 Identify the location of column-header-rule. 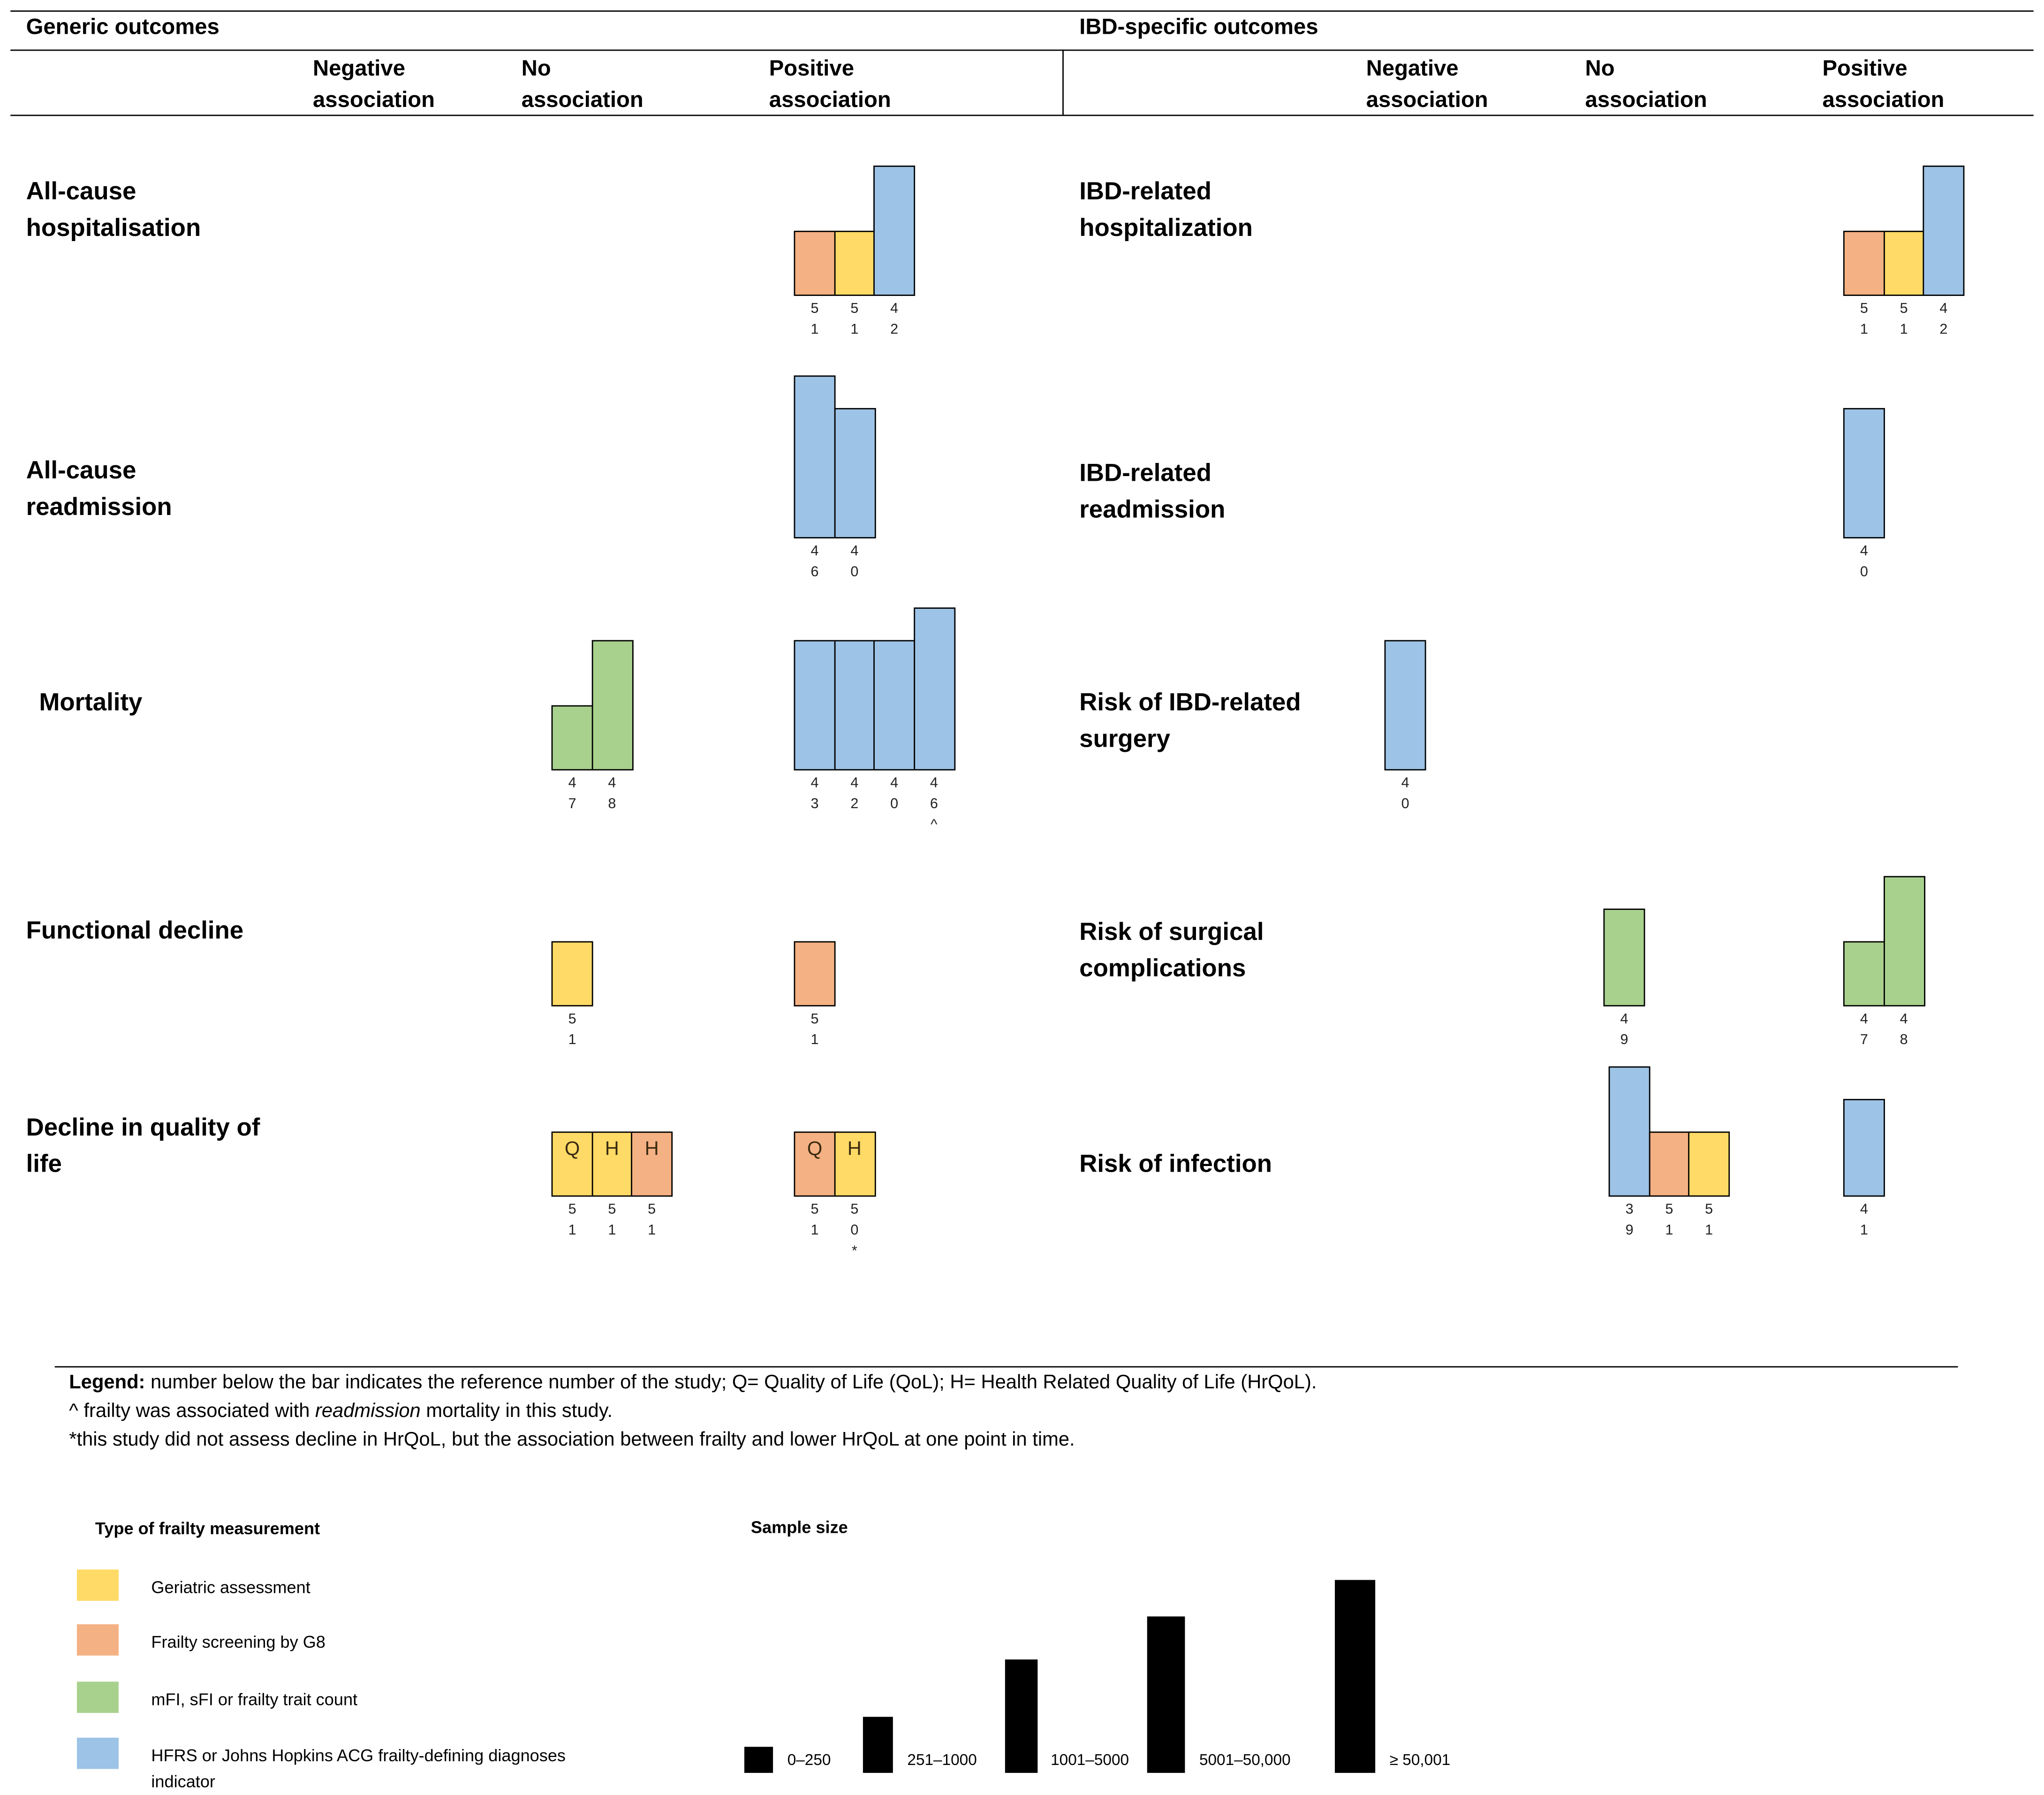
(1022, 115).